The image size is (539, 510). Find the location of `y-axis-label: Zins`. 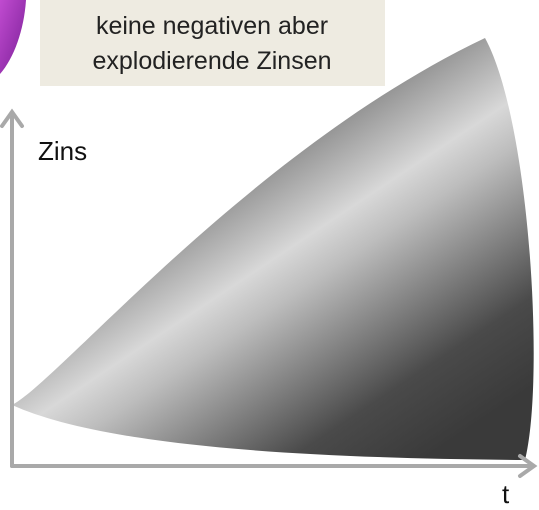

y-axis-label: Zins is located at coordinates (62, 151).